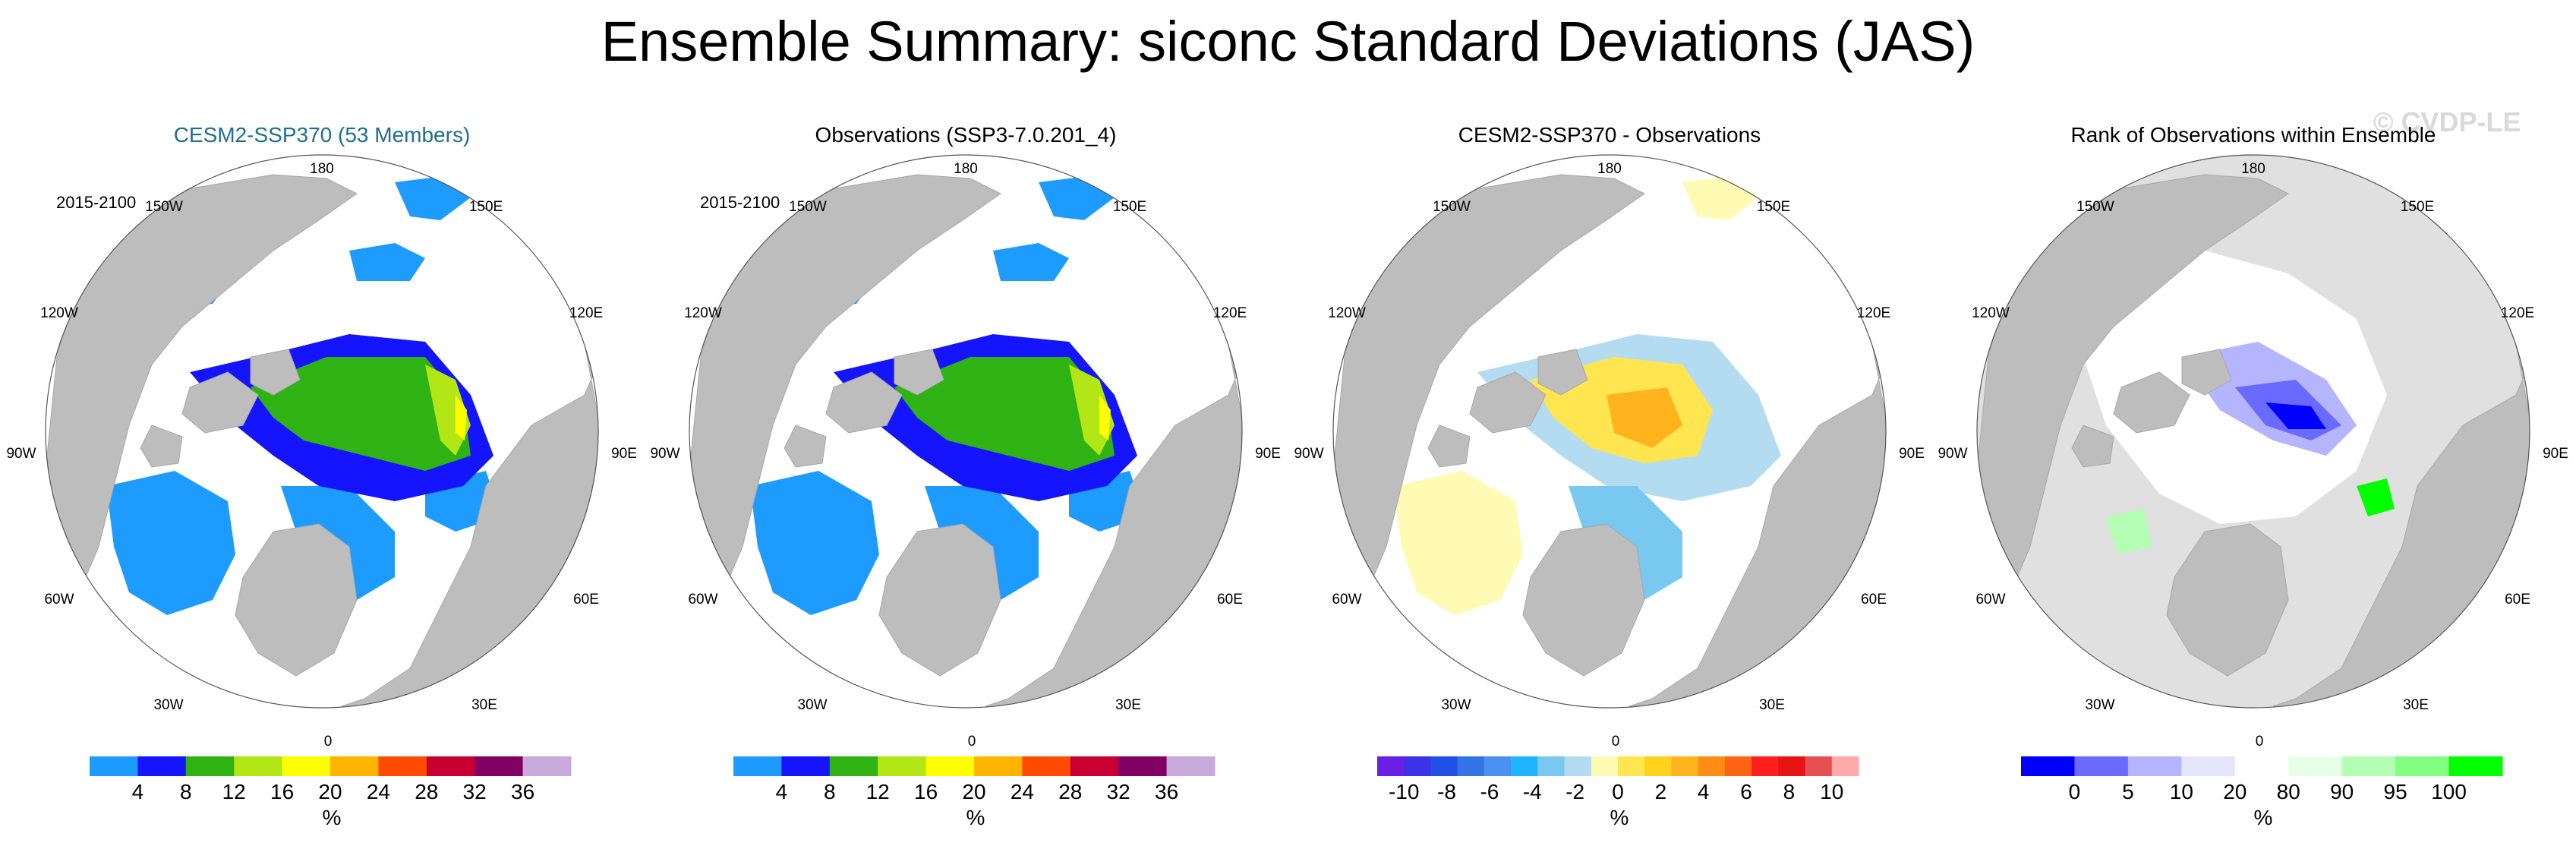 Image resolution: width=2576 pixels, height=846 pixels. What do you see at coordinates (2447, 121) in the screenshot?
I see `watermark: © CVDP-LE` at bounding box center [2447, 121].